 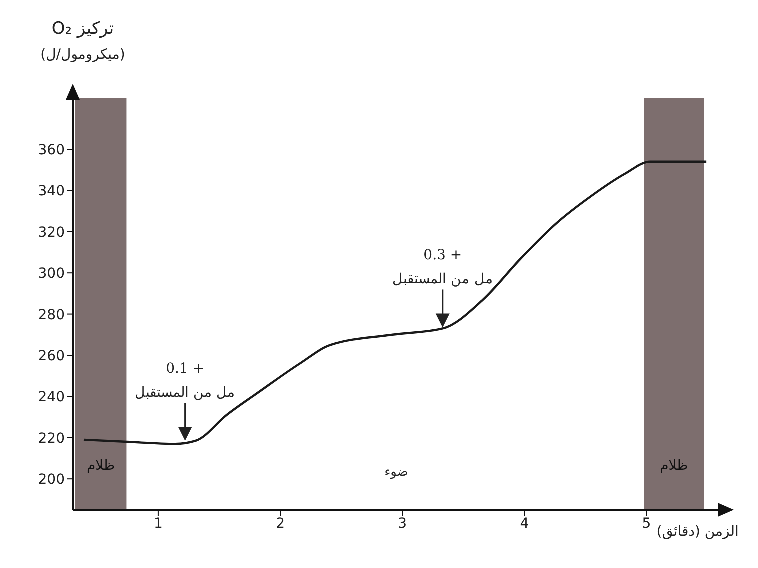 What do you see at coordinates (51, 192) in the screenshot?
I see `y-tick-label: 340` at bounding box center [51, 192].